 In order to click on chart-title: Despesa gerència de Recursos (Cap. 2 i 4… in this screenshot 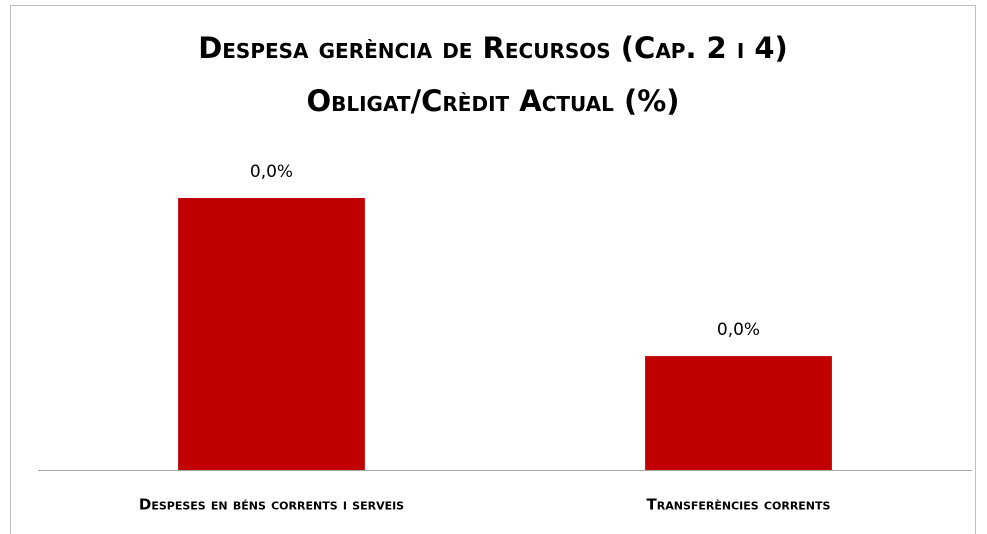, I will do `click(493, 48)`.